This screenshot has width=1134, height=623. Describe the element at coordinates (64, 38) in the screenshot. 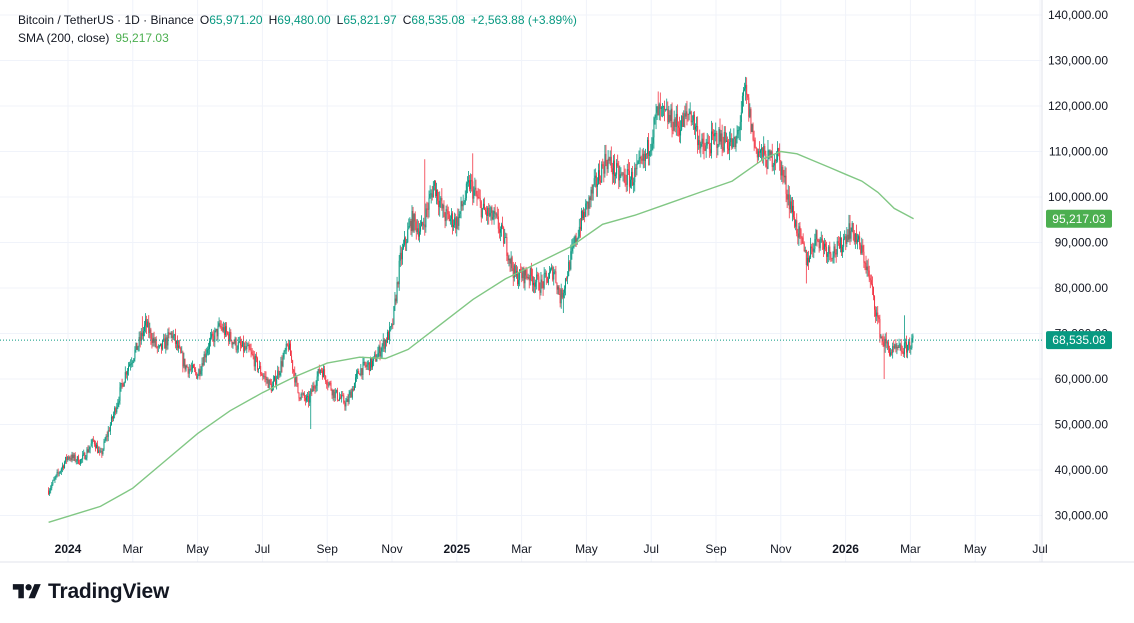

I see `sma-label: SMA (200, close)` at that location.